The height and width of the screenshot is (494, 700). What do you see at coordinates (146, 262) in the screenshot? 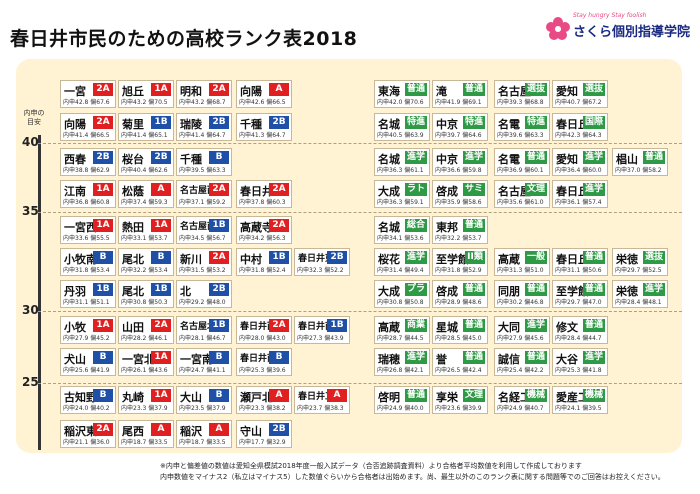
I see `school-card: 尾北 B 内申32.2 偏53.4` at bounding box center [146, 262].